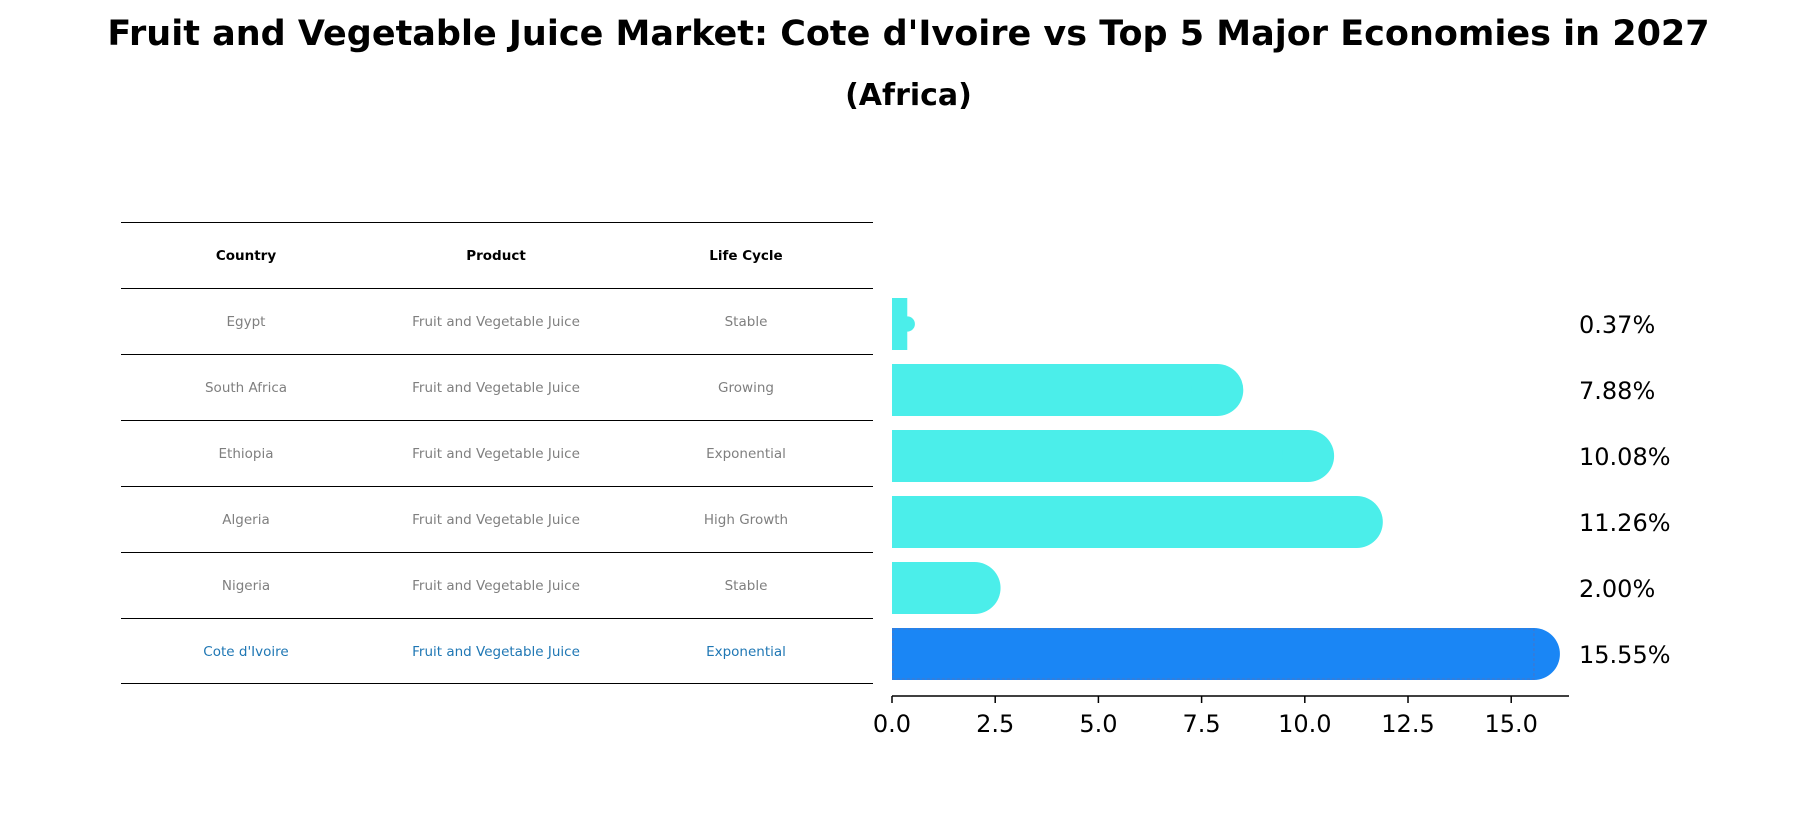 This screenshot has height=823, width=1817. I want to click on cell-country: Ethiopia, so click(246, 454).